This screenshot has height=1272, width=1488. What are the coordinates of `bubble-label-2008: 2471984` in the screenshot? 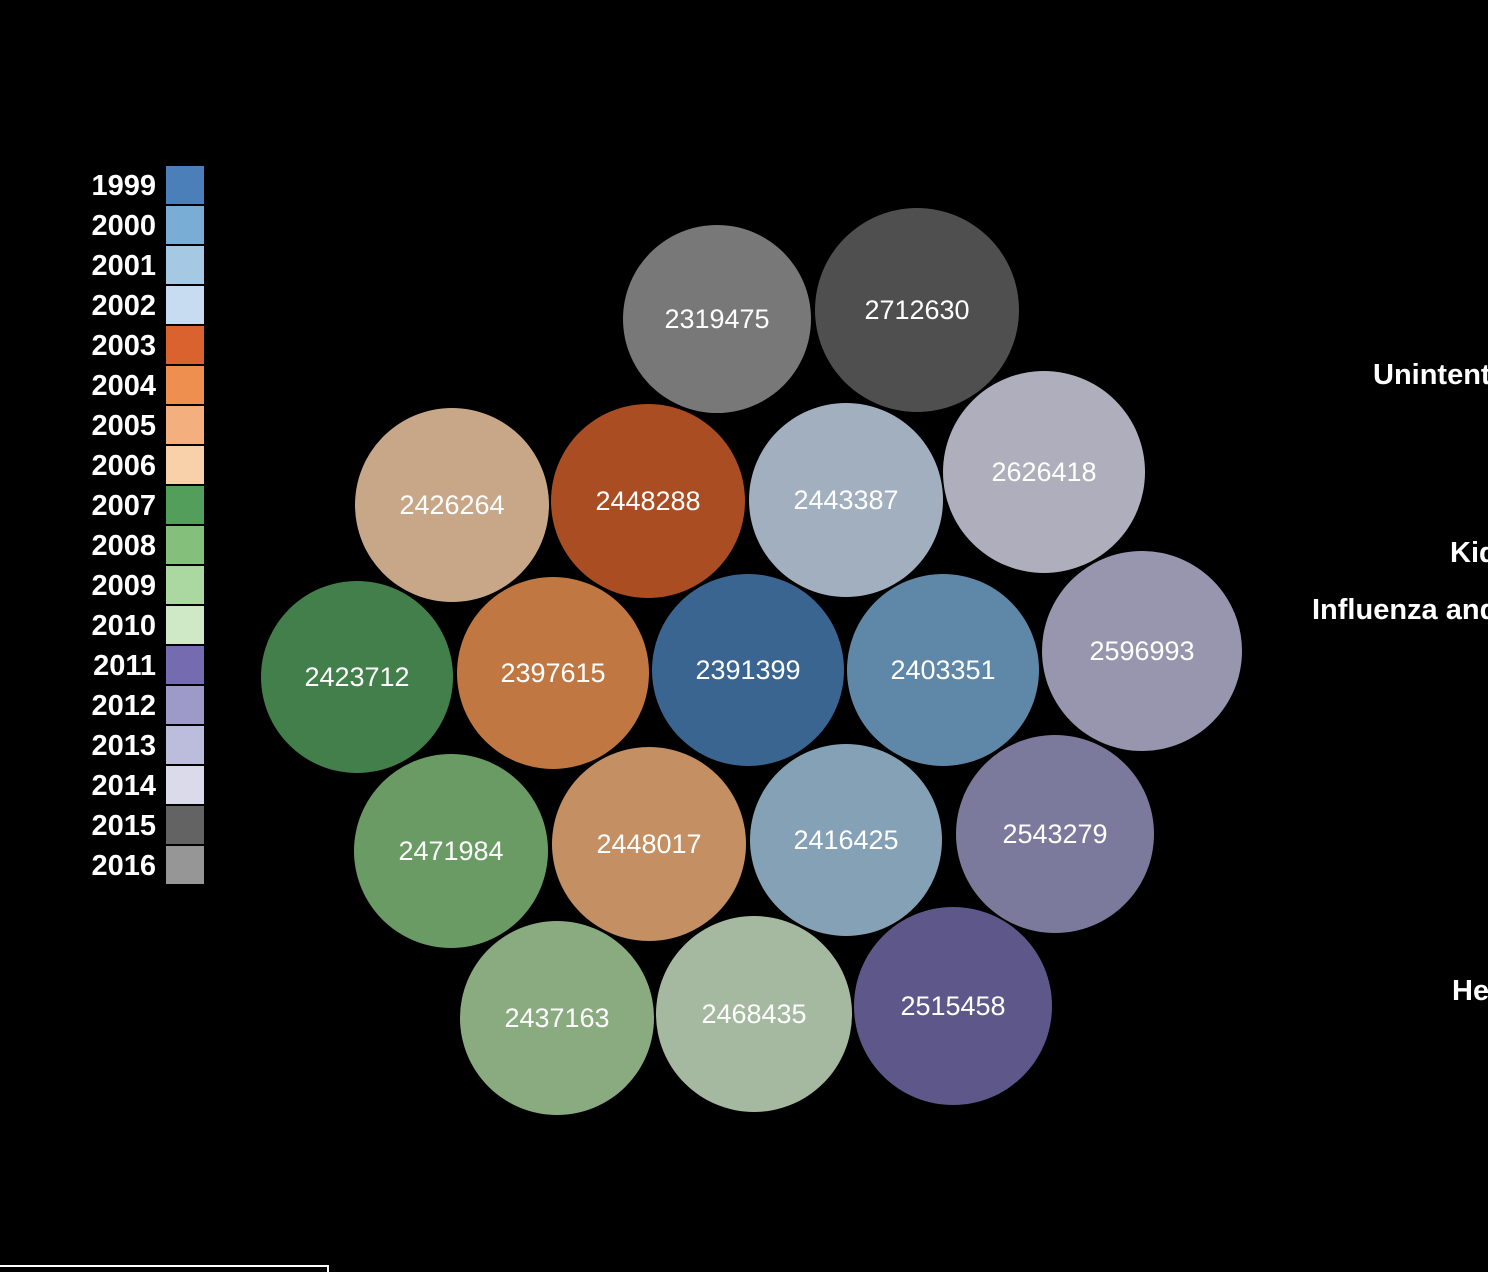 It's located at (450, 851).